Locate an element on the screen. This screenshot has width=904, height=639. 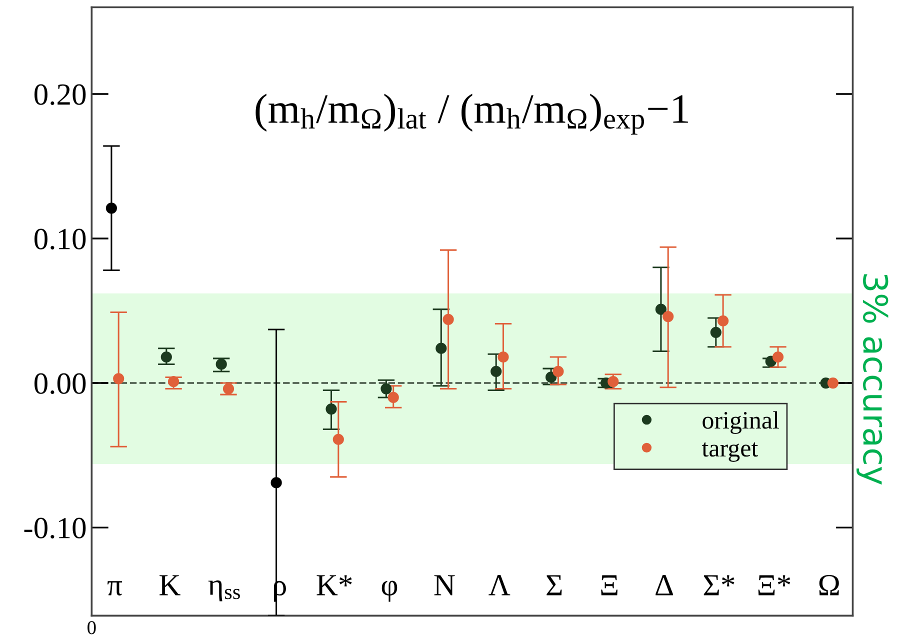
y-tick-label: 0.10 is located at coordinates (60, 239).